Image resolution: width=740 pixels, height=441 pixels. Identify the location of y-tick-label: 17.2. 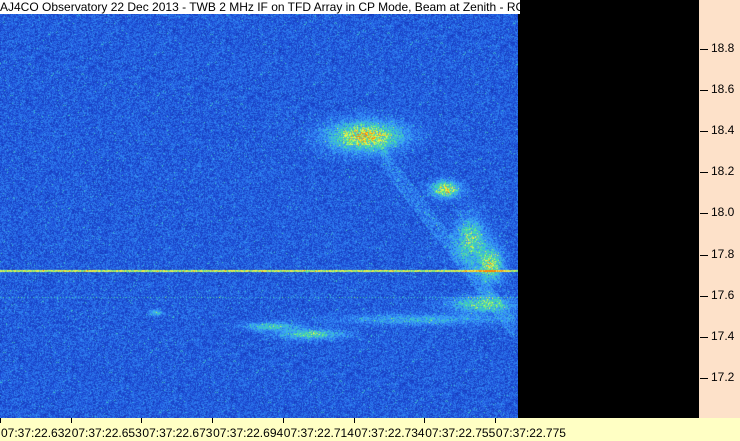
(723, 376).